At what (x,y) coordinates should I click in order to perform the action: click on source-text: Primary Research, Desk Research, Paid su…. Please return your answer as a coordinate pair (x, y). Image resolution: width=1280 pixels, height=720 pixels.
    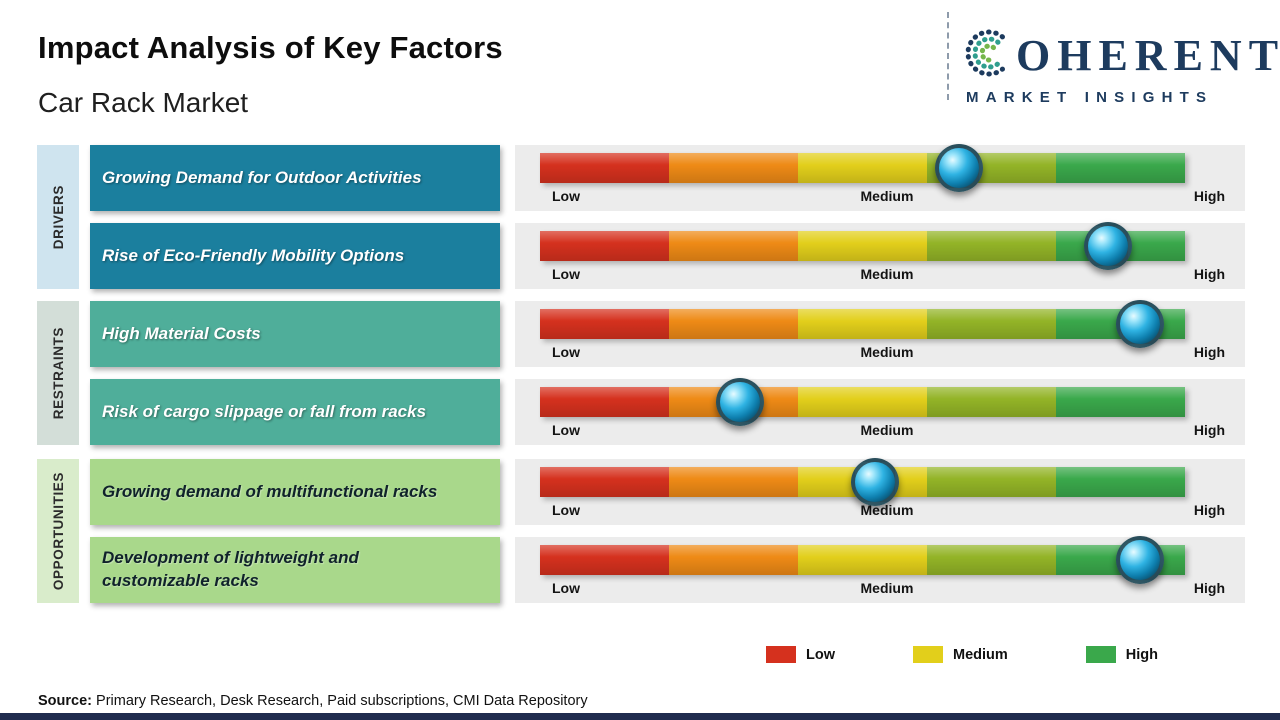
    Looking at the image, I should click on (340, 701).